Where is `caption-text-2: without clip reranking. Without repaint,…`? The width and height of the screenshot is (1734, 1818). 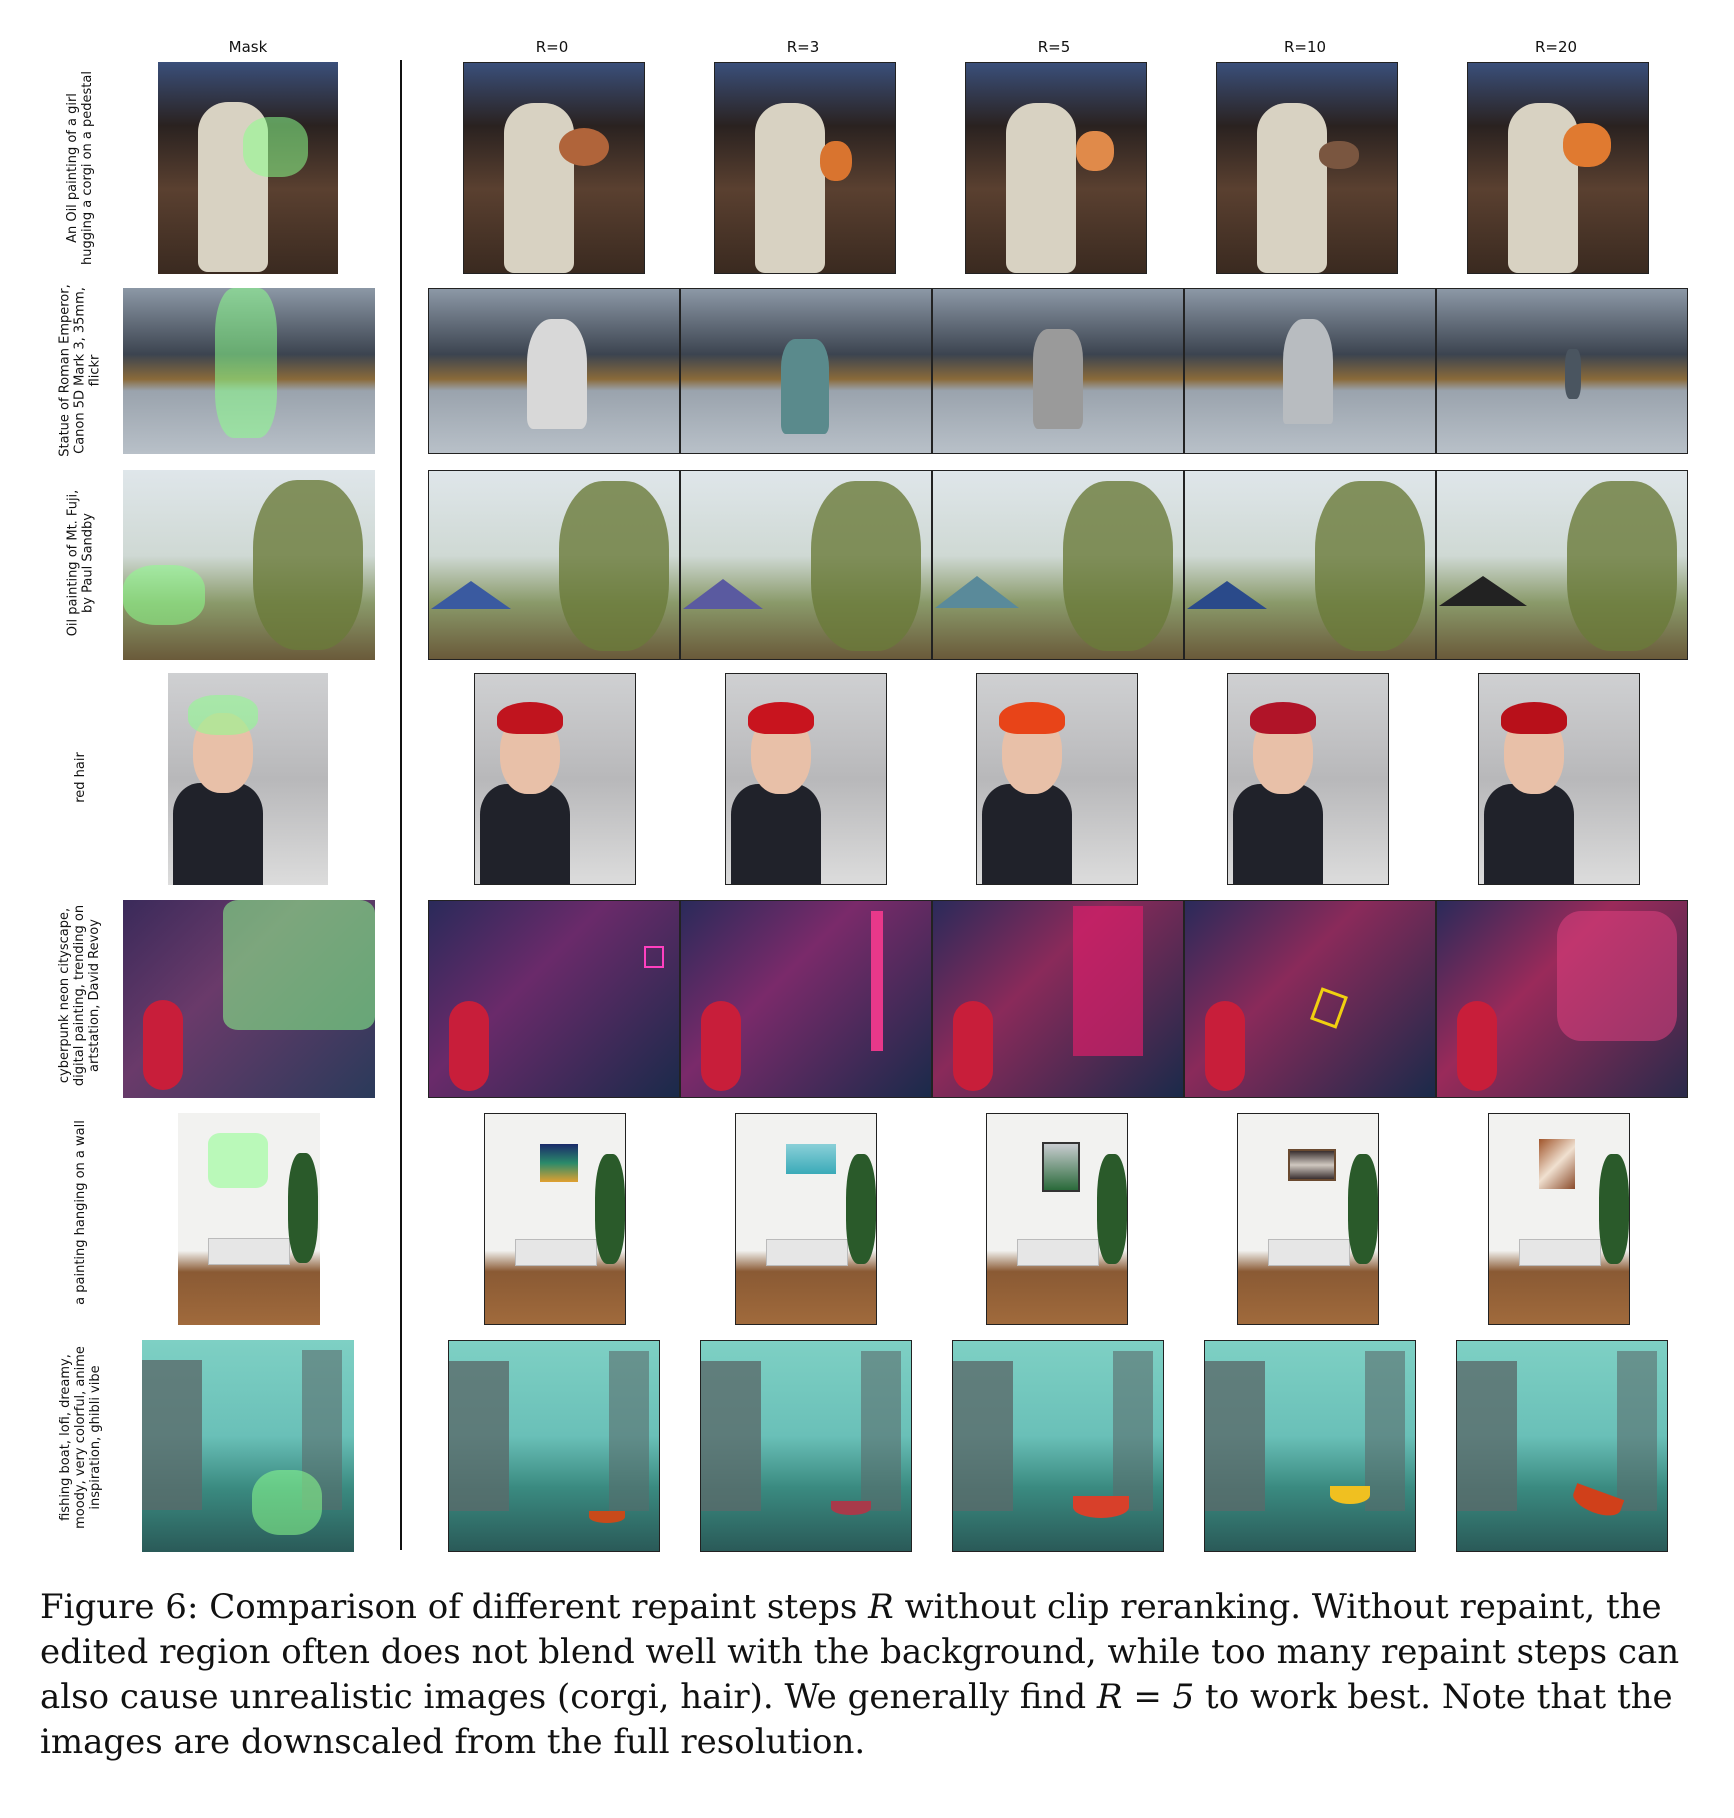
caption-text-2: without clip reranking. Without repaint,… is located at coordinates (860, 1652).